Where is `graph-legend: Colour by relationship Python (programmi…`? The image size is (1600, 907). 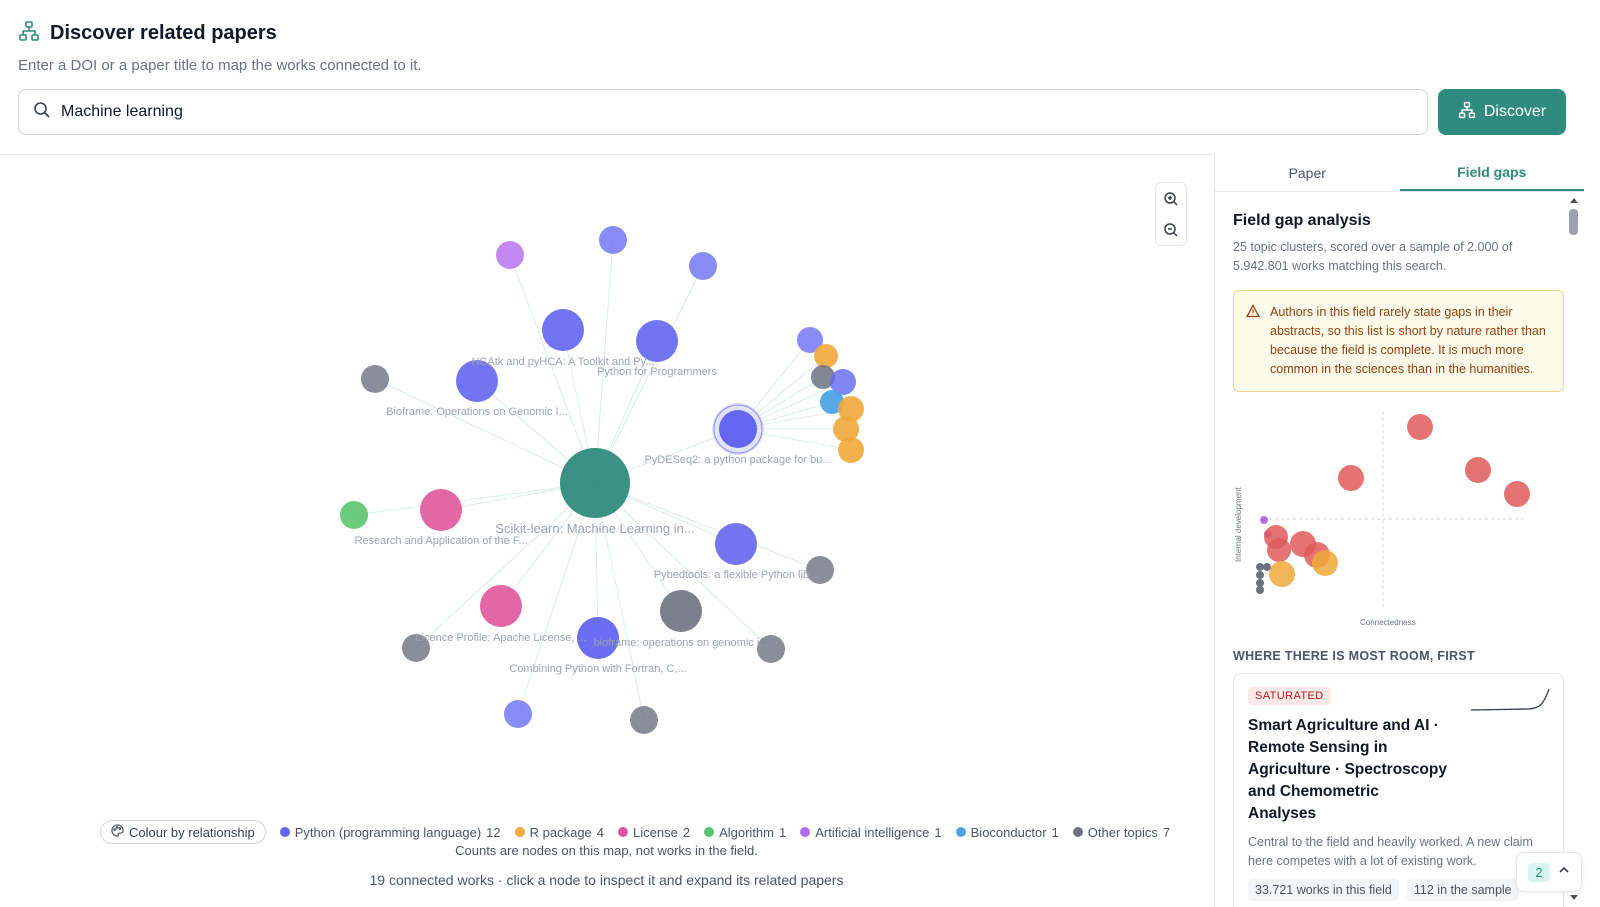 graph-legend: Colour by relationship Python (programmi… is located at coordinates (635, 832).